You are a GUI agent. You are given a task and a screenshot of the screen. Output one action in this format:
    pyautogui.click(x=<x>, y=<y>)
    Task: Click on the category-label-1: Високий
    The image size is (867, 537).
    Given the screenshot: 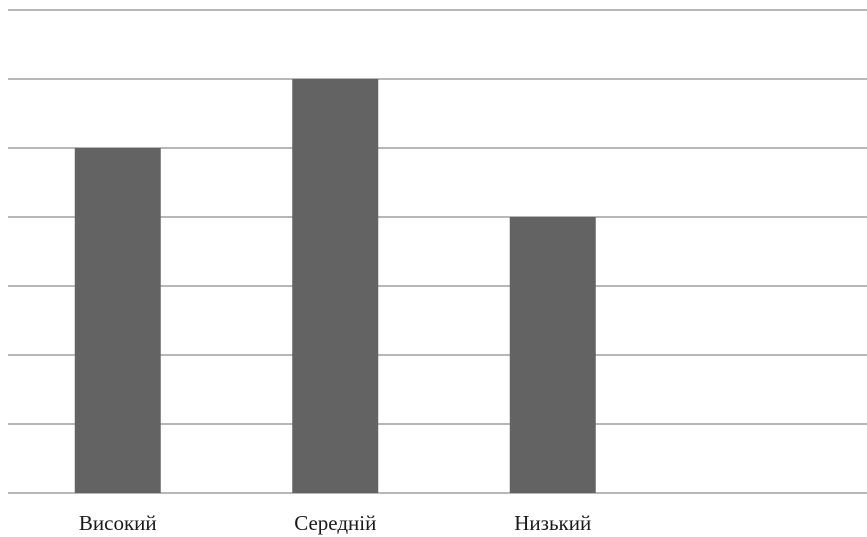 What is the action you would take?
    pyautogui.click(x=118, y=523)
    